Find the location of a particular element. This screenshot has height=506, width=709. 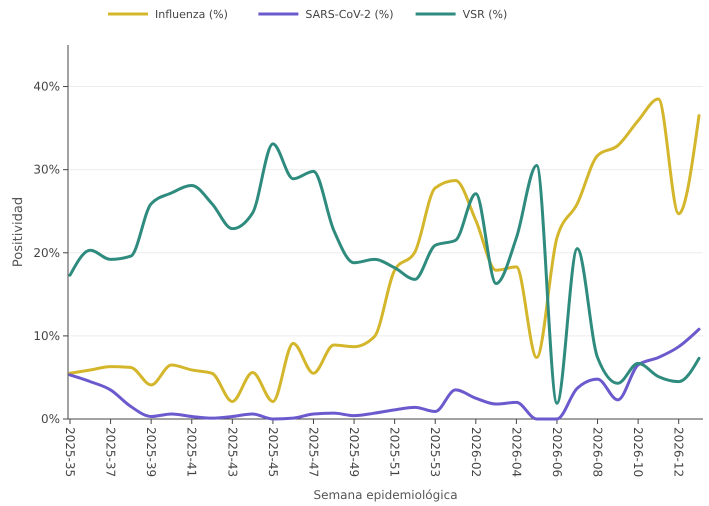

legend-label: SARS-CoV-2 (%) is located at coordinates (349, 14).